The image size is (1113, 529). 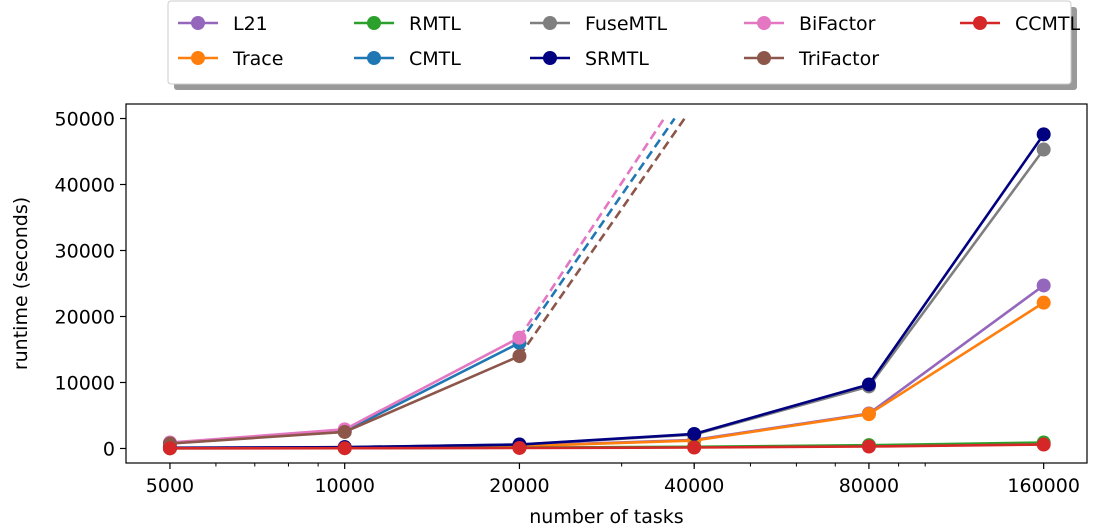 What do you see at coordinates (869, 486) in the screenshot?
I see `x-tick-label: 80000` at bounding box center [869, 486].